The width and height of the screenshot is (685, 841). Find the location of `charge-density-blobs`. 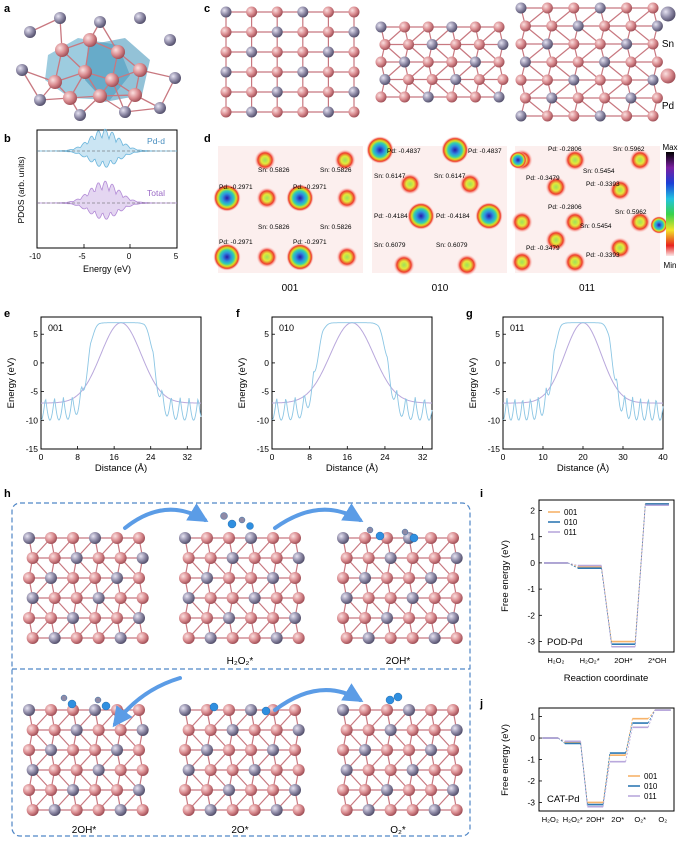

charge-density-blobs is located at coordinates (440, 206).